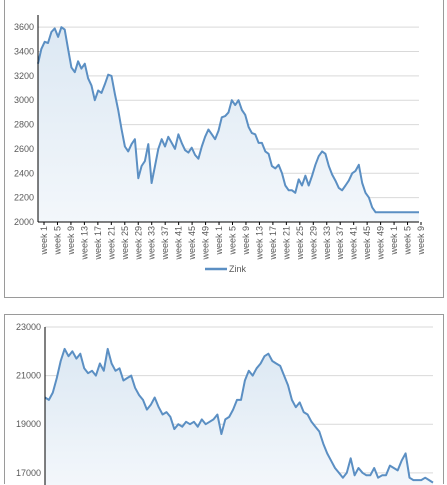  Describe the element at coordinates (28, 473) in the screenshot. I see `y-tick-label: 17000` at that location.